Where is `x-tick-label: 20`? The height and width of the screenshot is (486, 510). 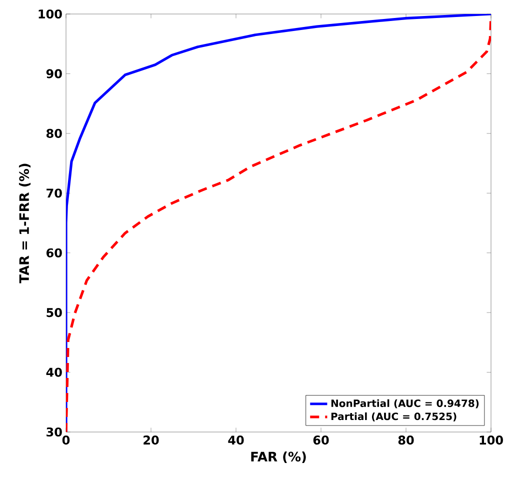
x-tick-label: 20 is located at coordinates (151, 440).